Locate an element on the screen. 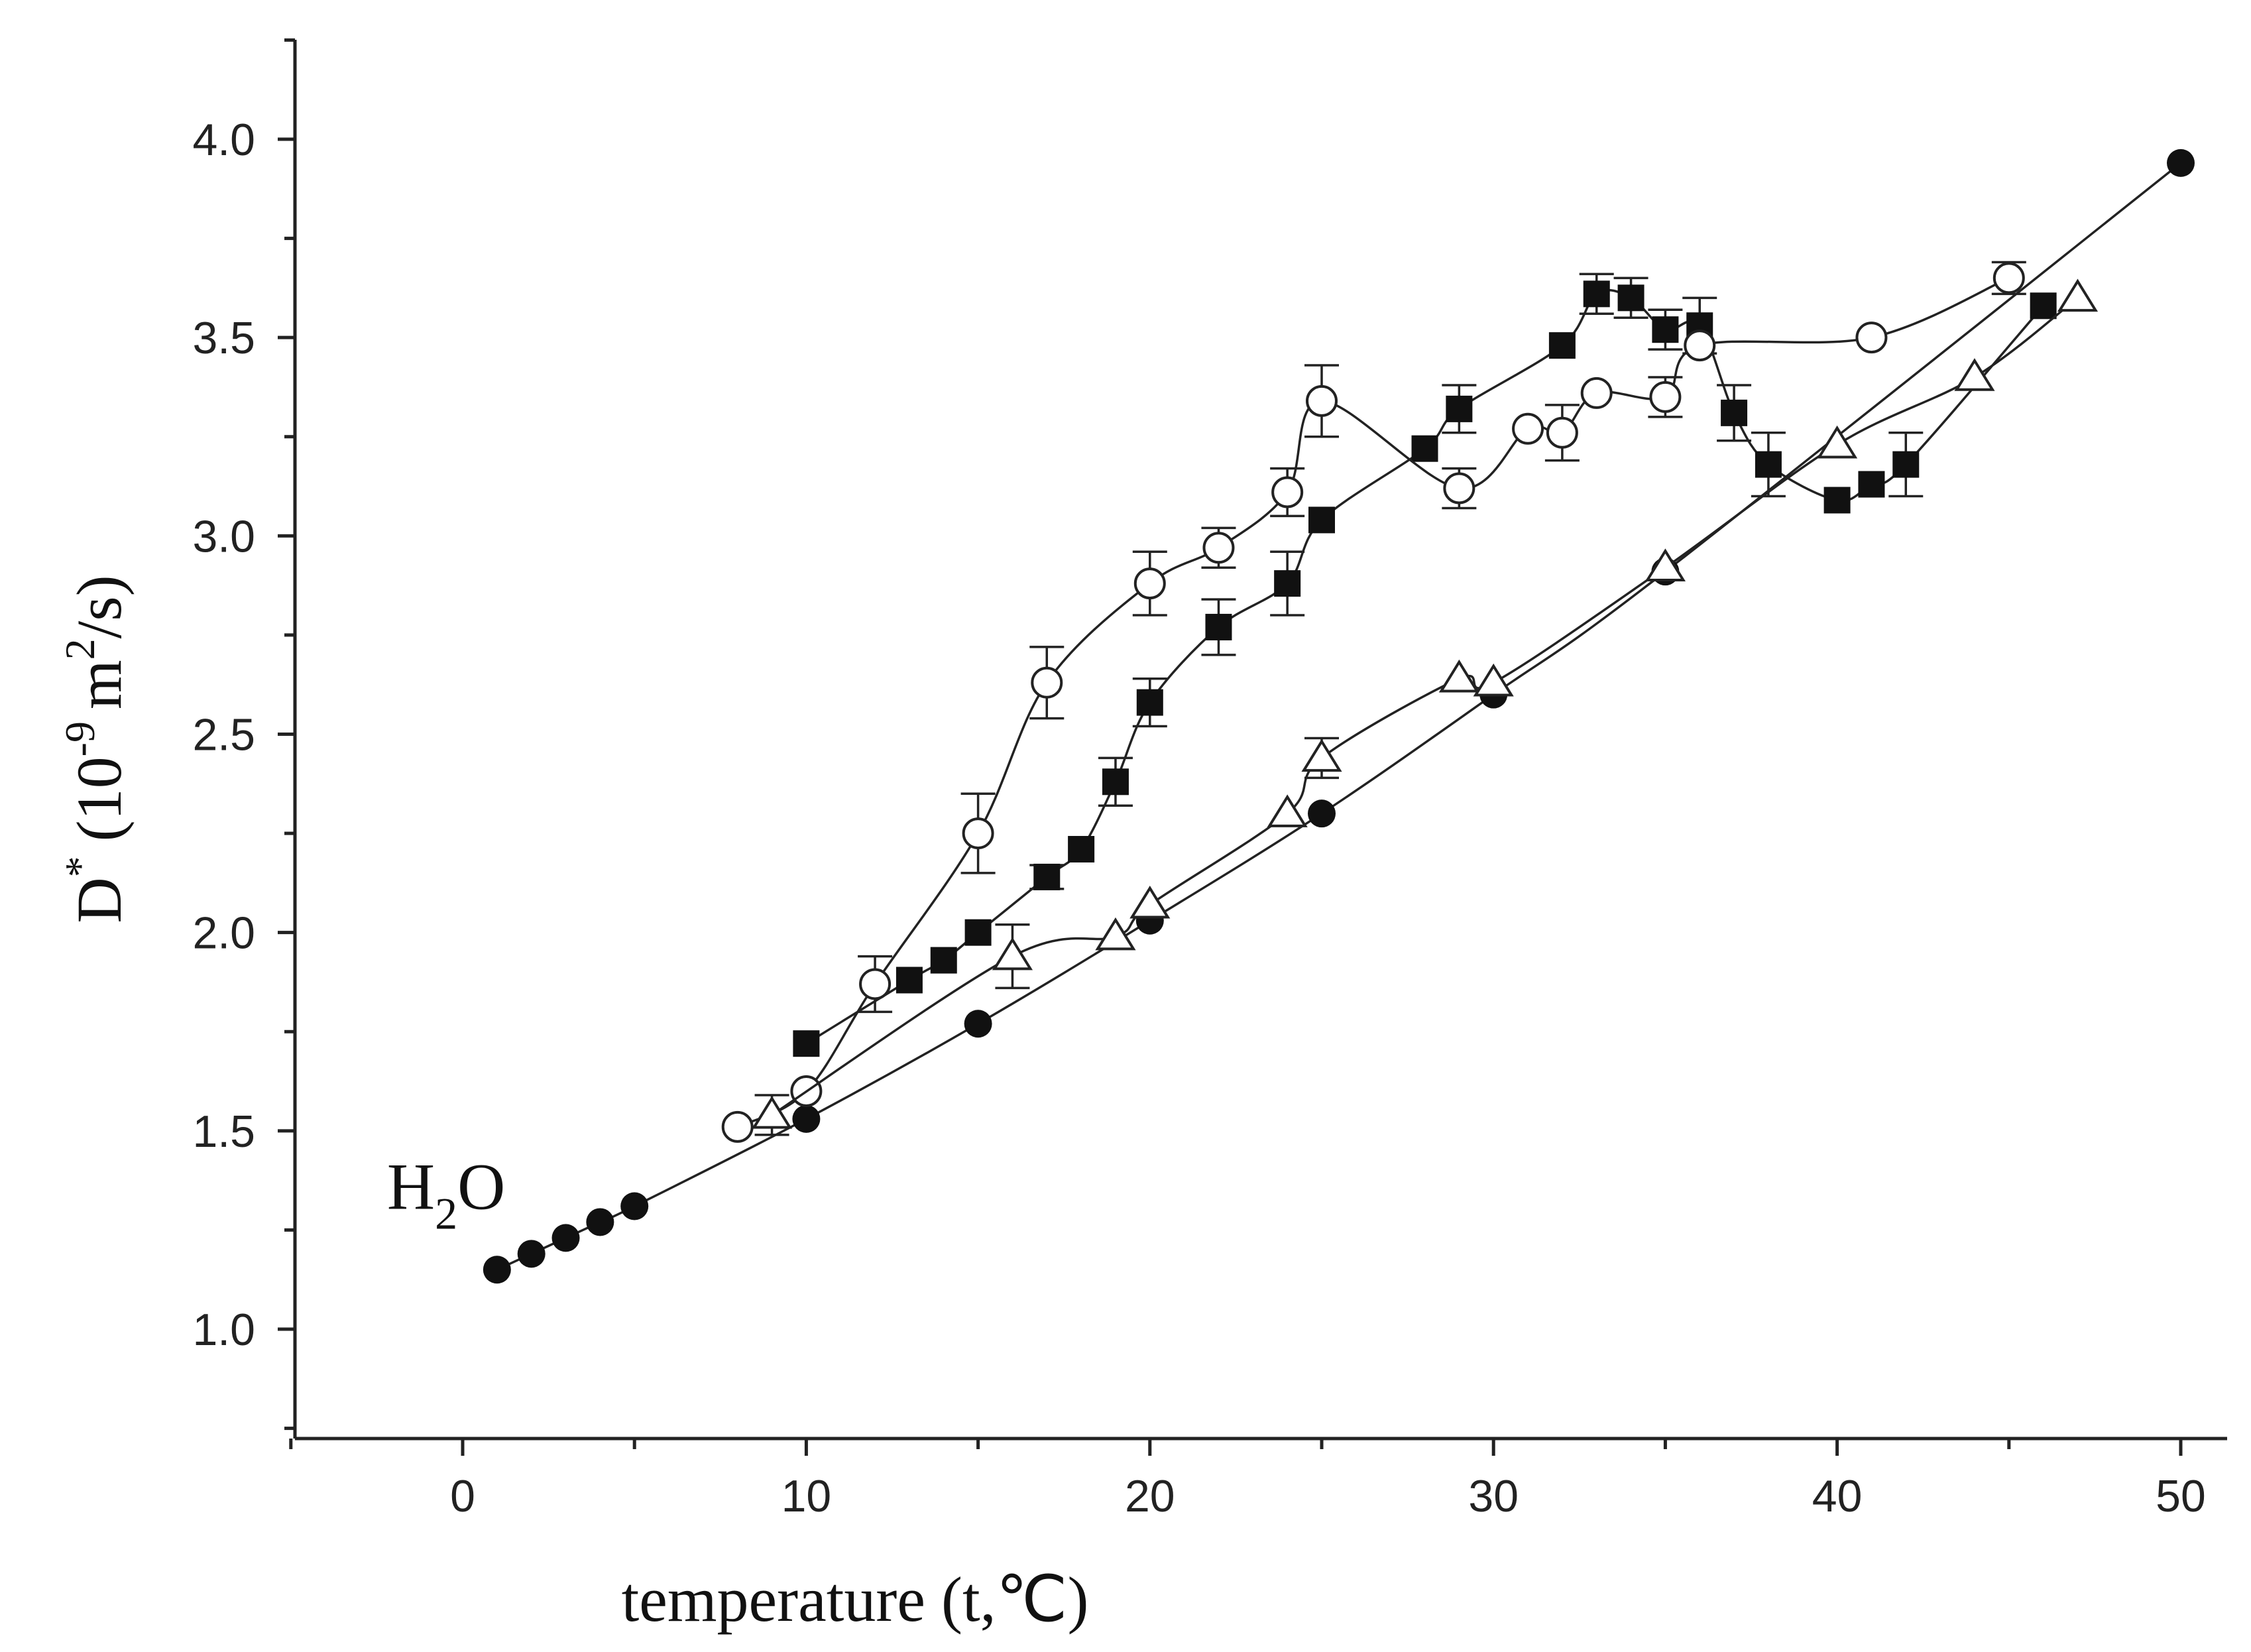  y-tick-label: 1.5 is located at coordinates (223, 1131).